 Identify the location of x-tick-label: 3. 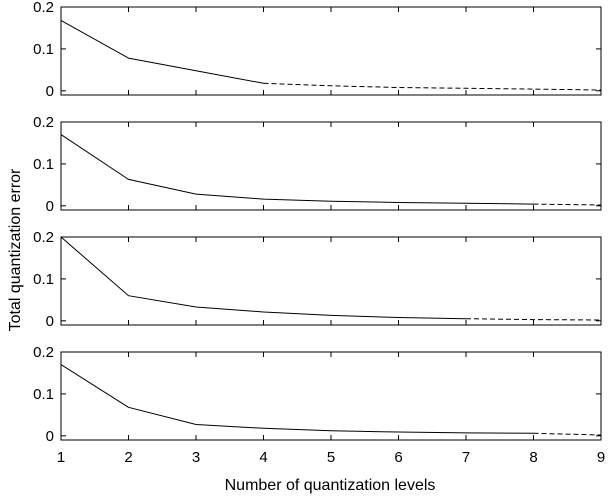
(196, 457).